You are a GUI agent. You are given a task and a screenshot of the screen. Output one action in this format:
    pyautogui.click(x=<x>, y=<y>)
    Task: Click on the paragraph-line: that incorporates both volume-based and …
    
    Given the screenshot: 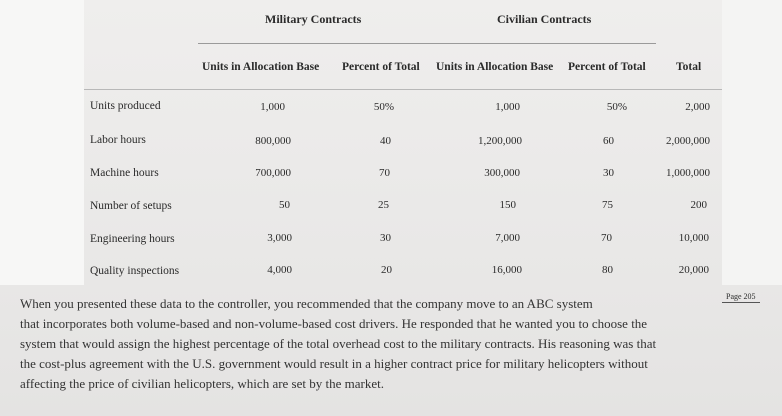 What is the action you would take?
    pyautogui.click(x=334, y=323)
    